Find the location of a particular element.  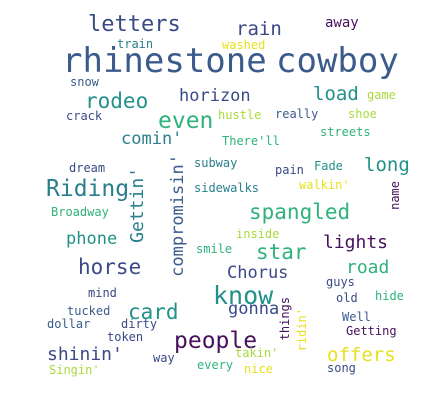

word-every: every is located at coordinates (215, 365).